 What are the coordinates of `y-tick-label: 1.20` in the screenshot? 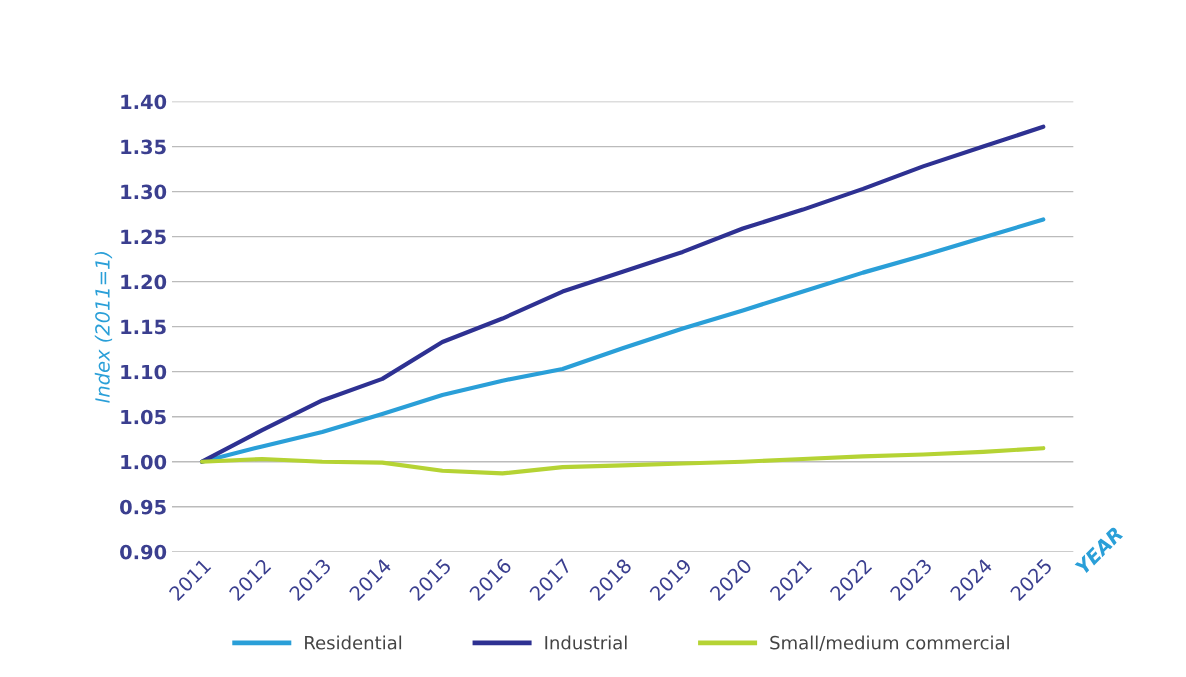 It's located at (144, 282).